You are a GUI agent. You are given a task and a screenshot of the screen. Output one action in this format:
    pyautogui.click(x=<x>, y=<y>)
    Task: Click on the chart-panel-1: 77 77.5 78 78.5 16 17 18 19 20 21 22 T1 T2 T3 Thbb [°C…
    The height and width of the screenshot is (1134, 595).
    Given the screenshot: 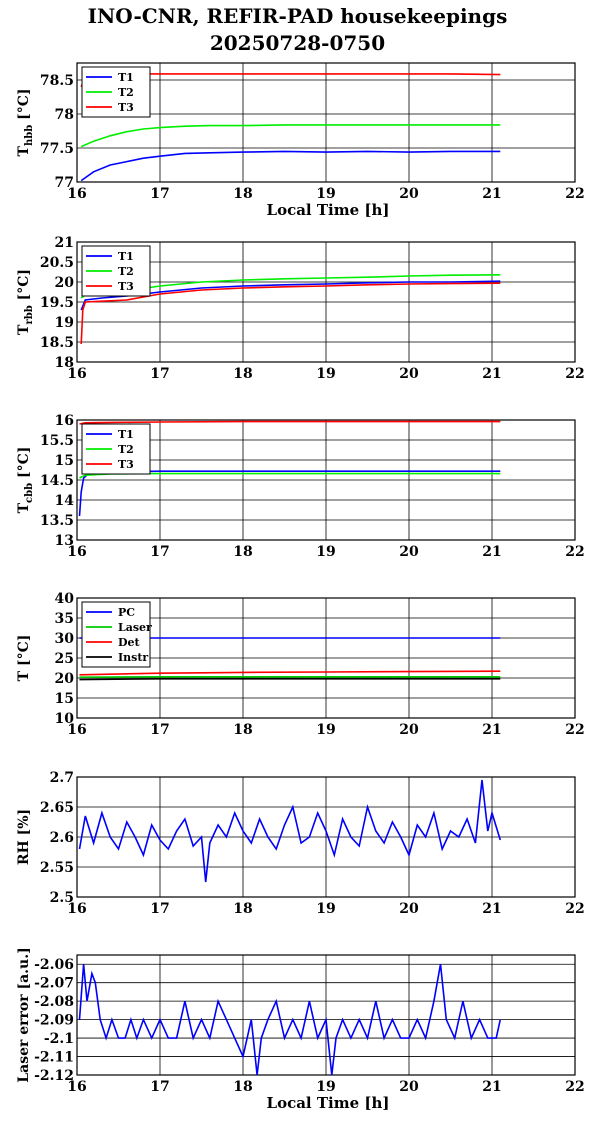 What is the action you would take?
    pyautogui.click(x=300, y=140)
    